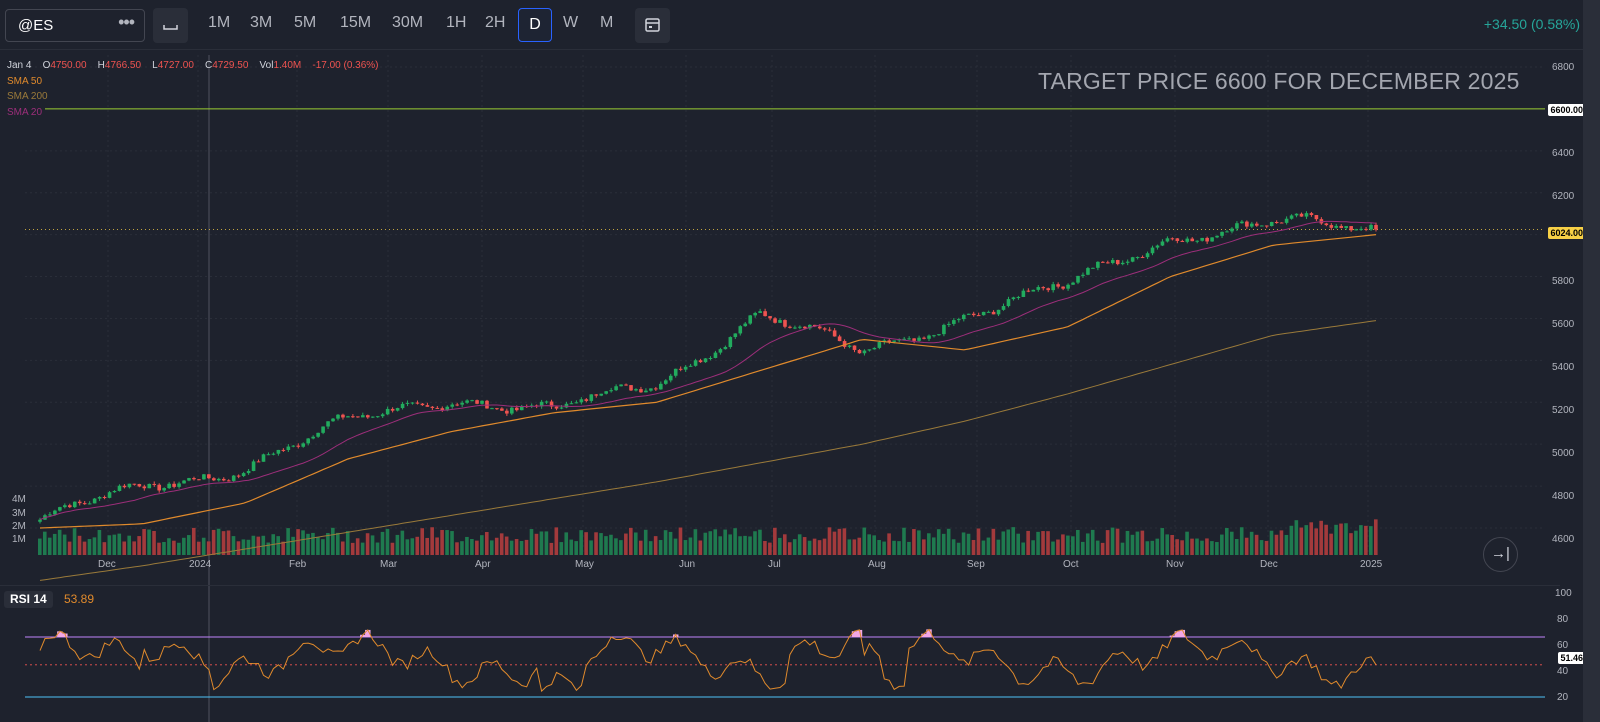 The image size is (1600, 722). I want to click on calendar-icon, so click(652, 25).